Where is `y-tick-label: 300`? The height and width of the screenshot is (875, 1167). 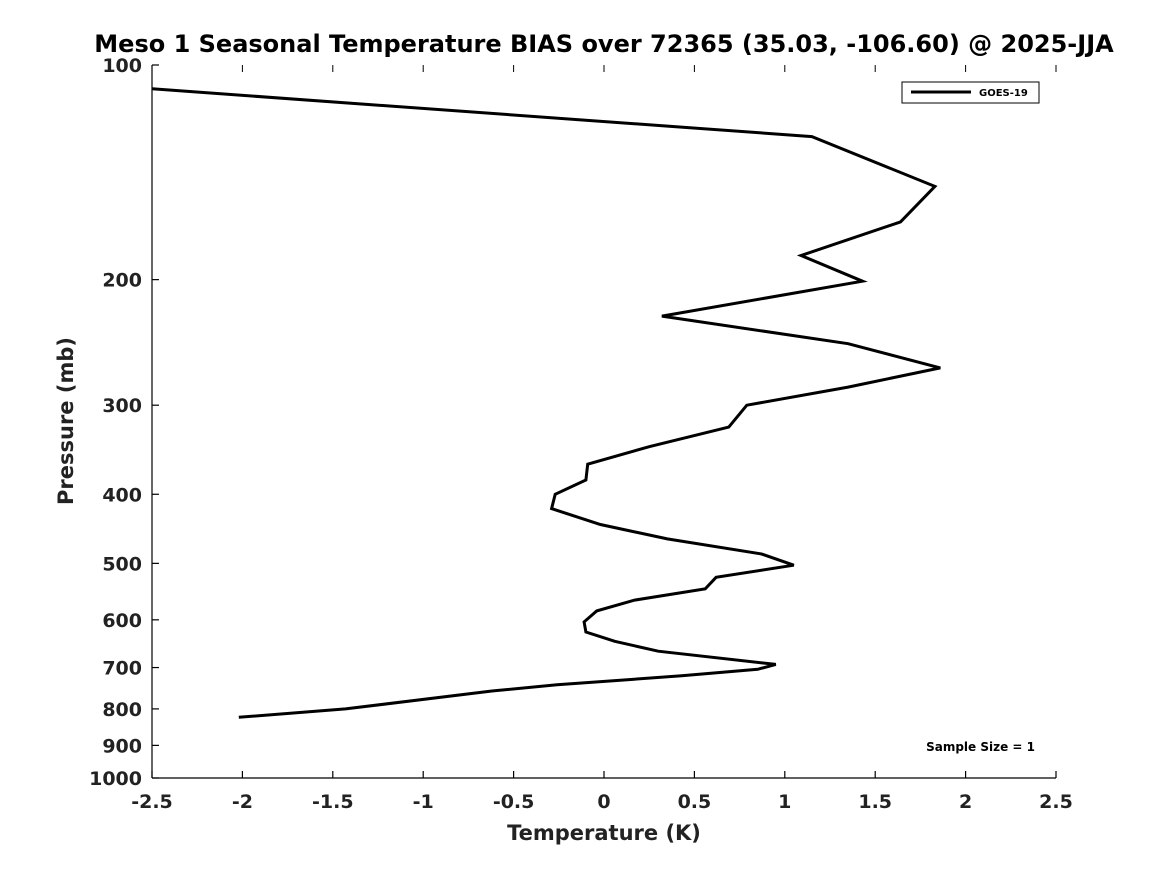 y-tick-label: 300 is located at coordinates (122, 406).